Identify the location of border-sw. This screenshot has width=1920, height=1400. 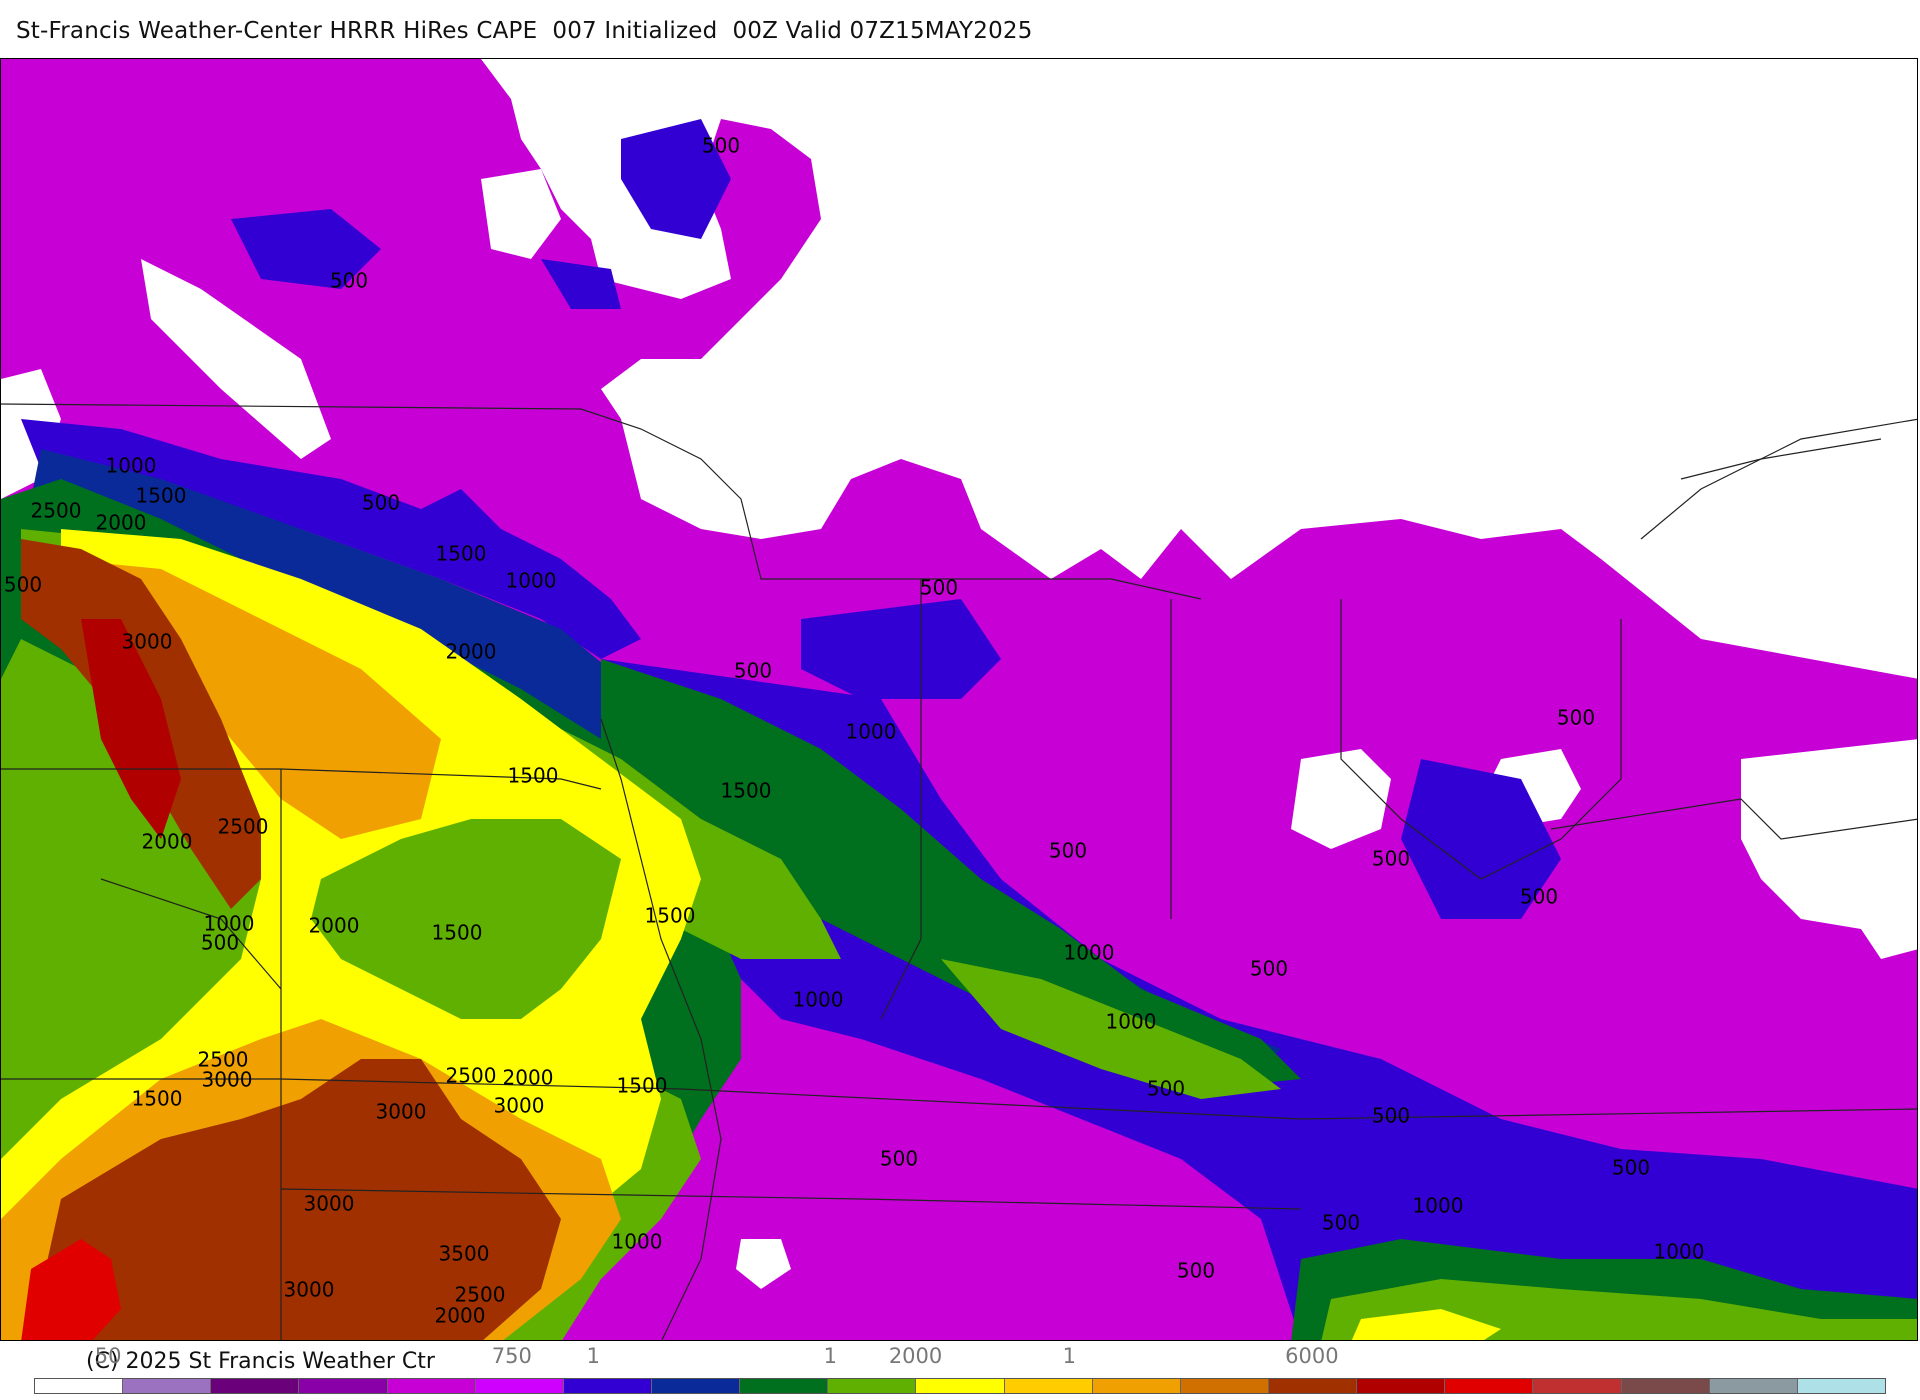
(191, 934).